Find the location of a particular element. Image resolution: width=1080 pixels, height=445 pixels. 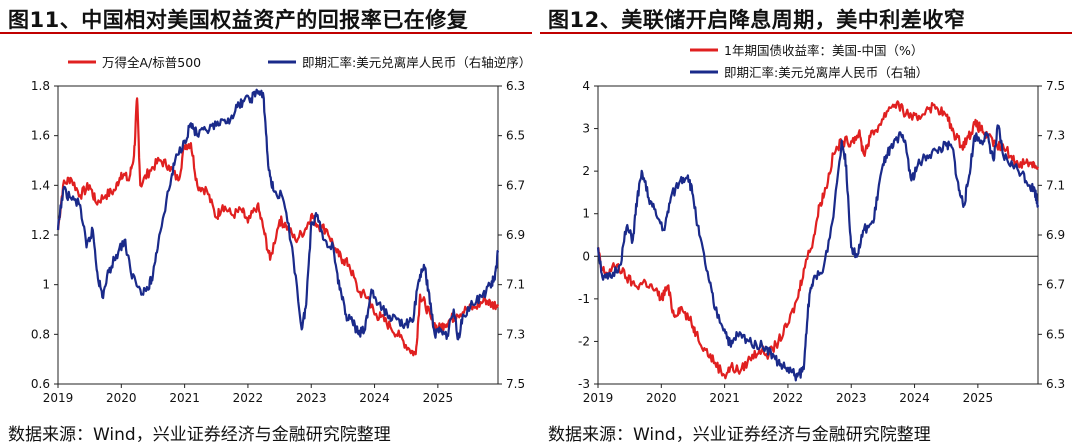

source-note-right: 数据来源：Wind，兴业证券经济与金融研究院整理 is located at coordinates (739, 435).